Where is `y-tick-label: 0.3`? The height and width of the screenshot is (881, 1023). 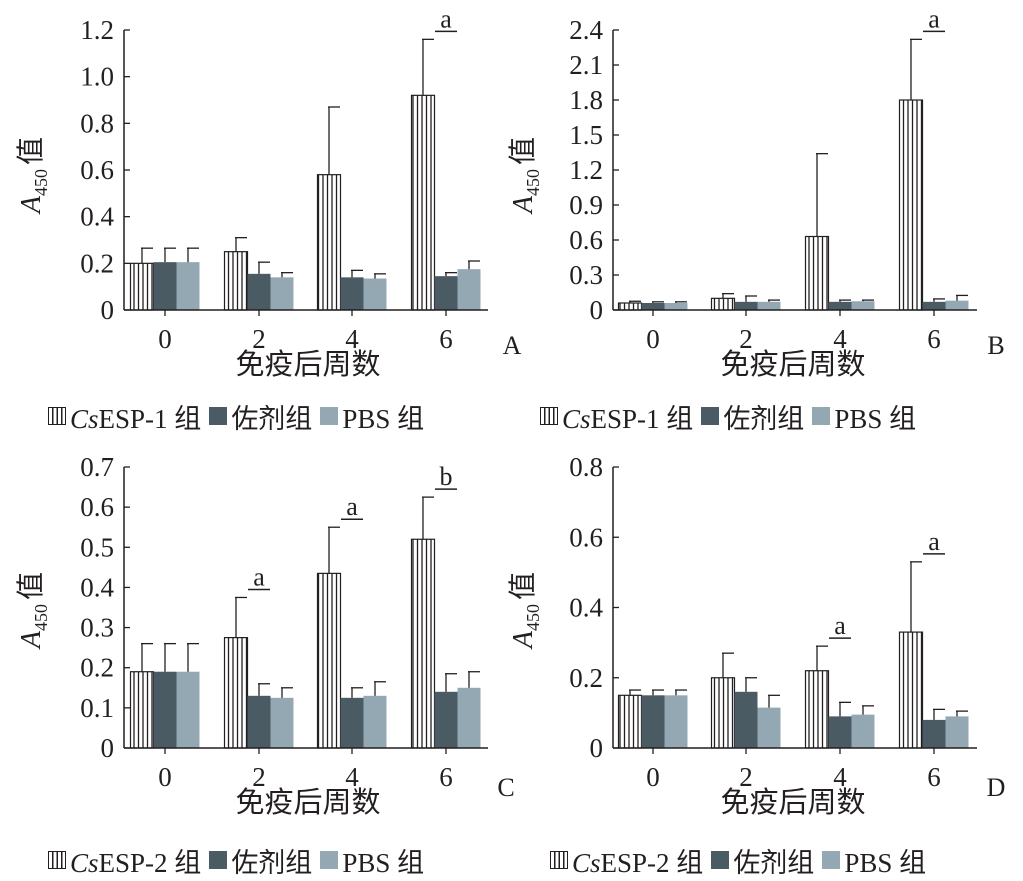 y-tick-label: 0.3 is located at coordinates (97, 628).